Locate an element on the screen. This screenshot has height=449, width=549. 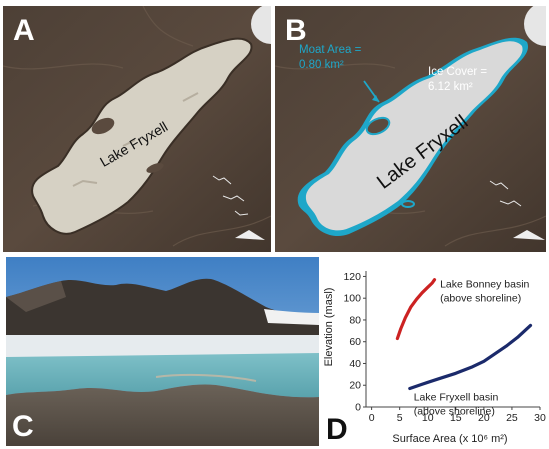
x-tick-label: 10 is located at coordinates (428, 418).